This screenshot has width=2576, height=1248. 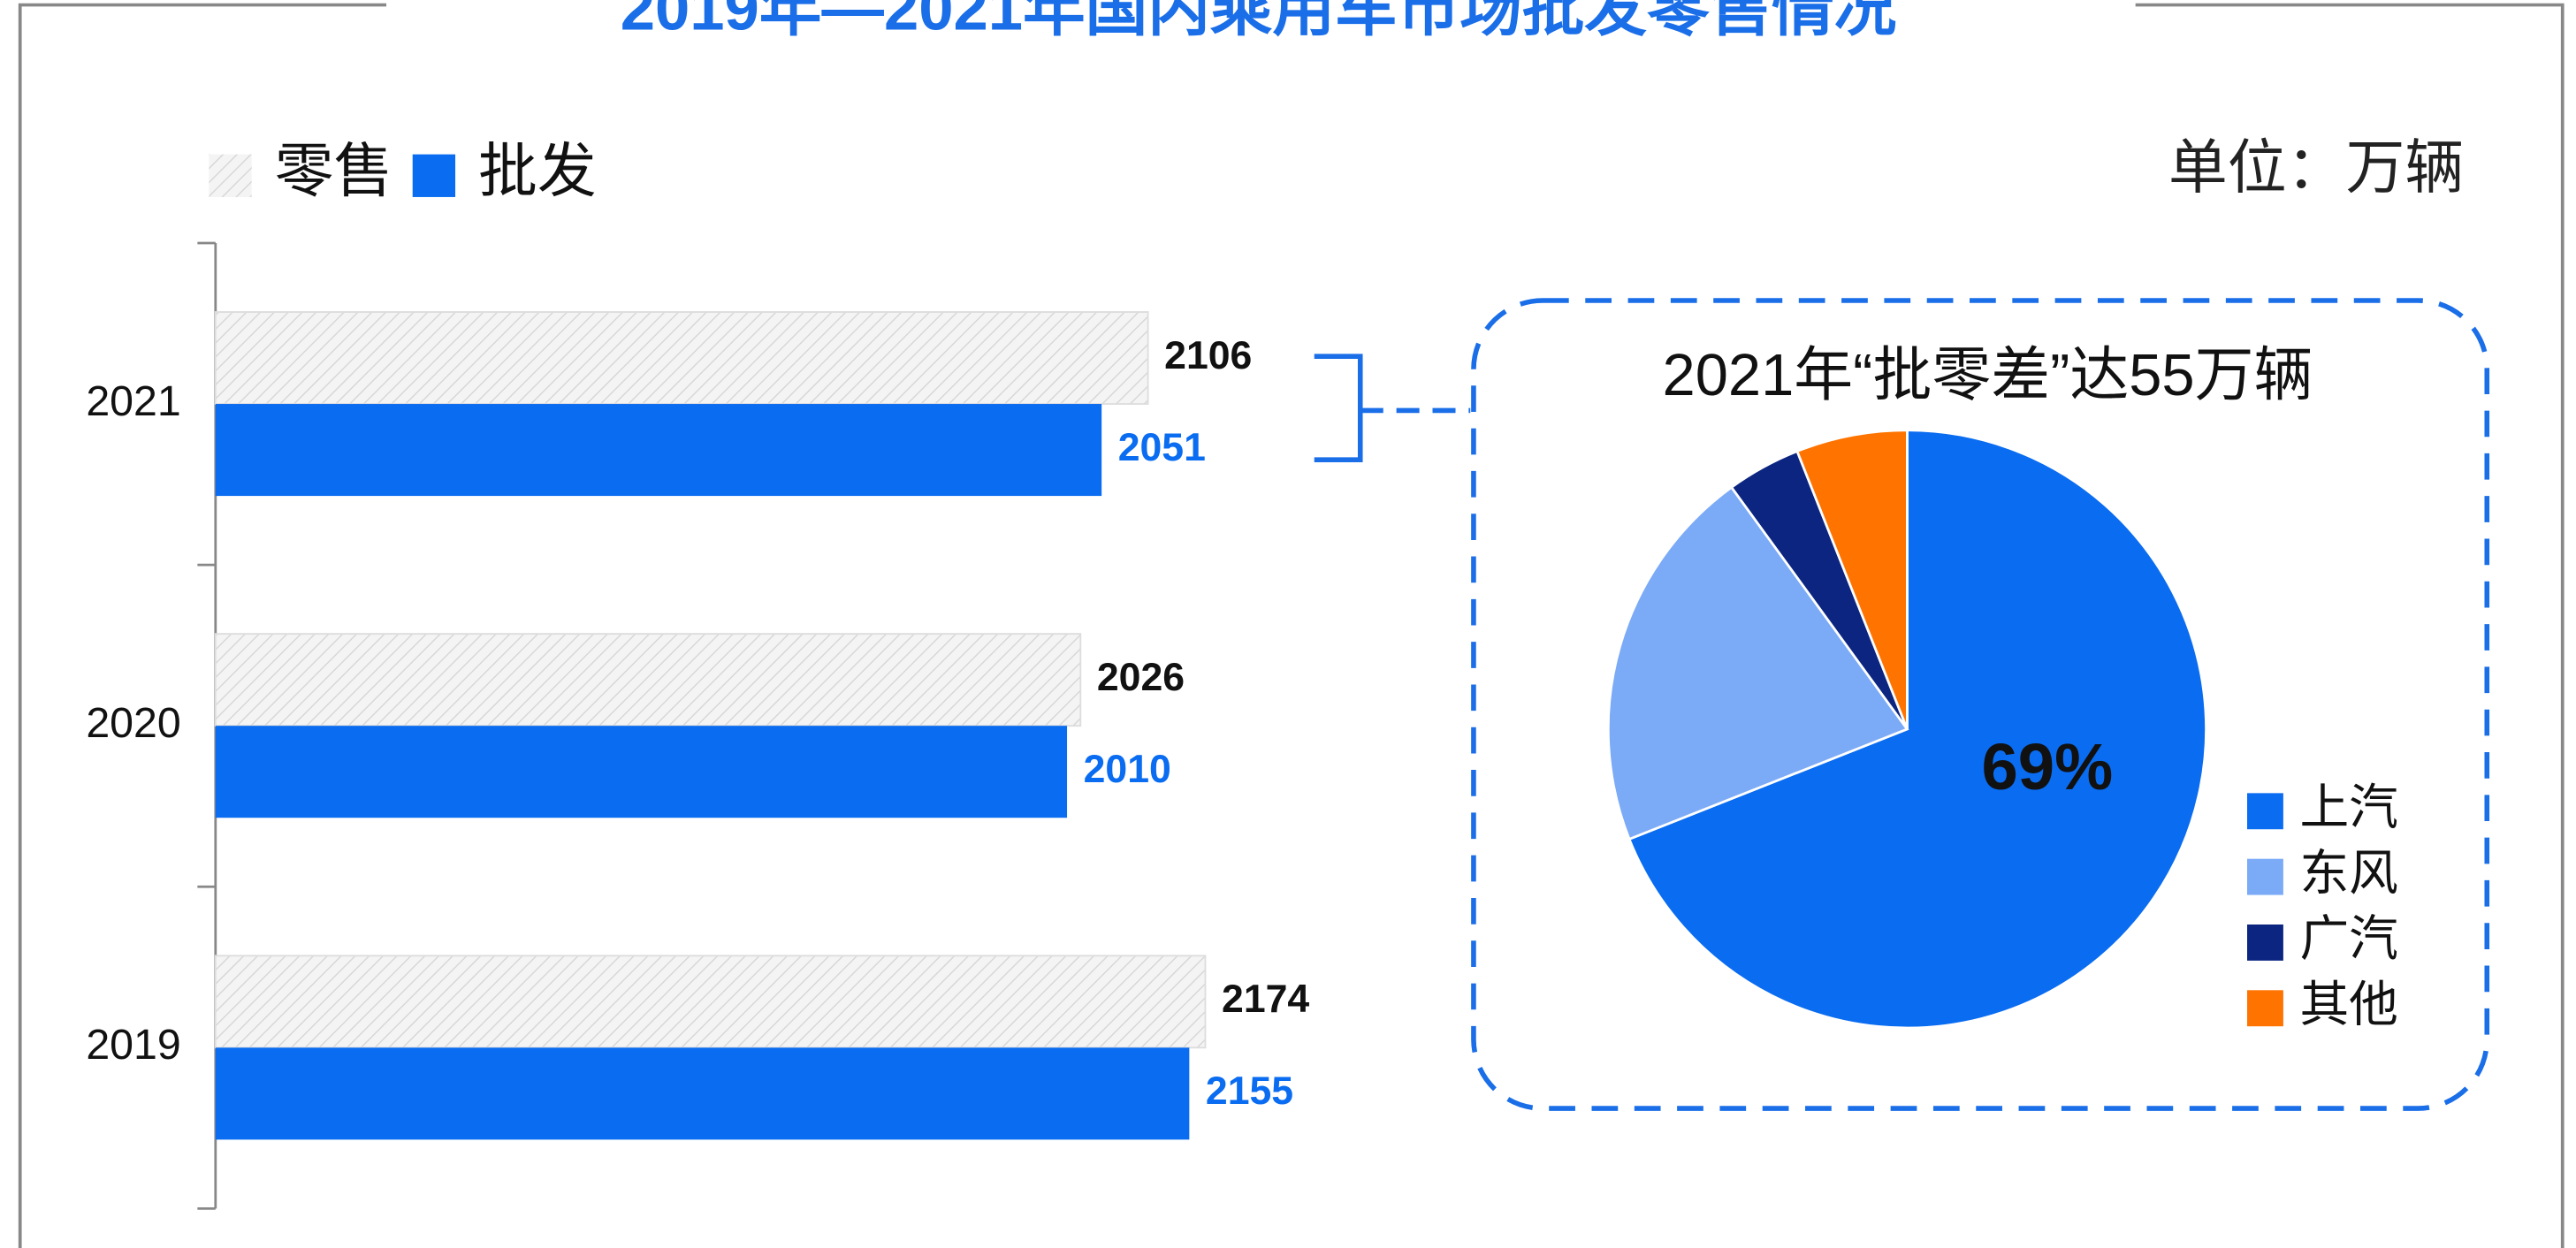 What do you see at coordinates (2316, 168) in the screenshot?
I see `unit-label: 单位：万辆` at bounding box center [2316, 168].